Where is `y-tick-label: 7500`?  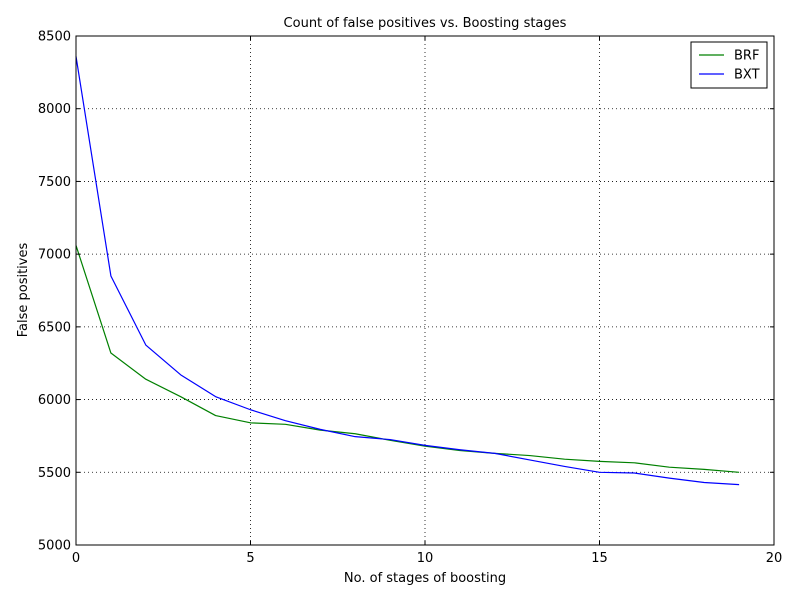 y-tick-label: 7500 is located at coordinates (54, 182).